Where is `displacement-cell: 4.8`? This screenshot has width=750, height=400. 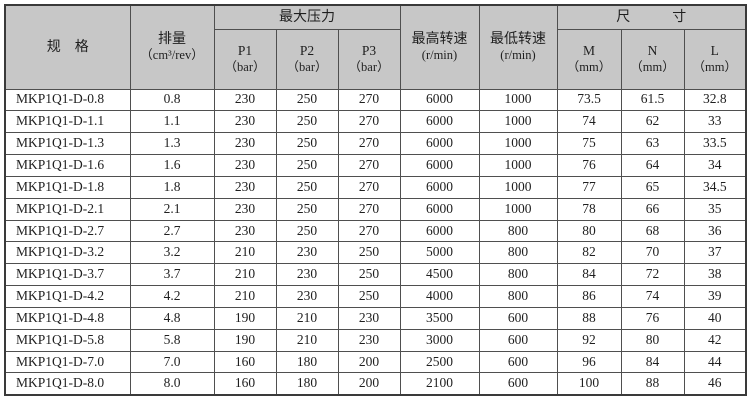 displacement-cell: 4.8 is located at coordinates (172, 318).